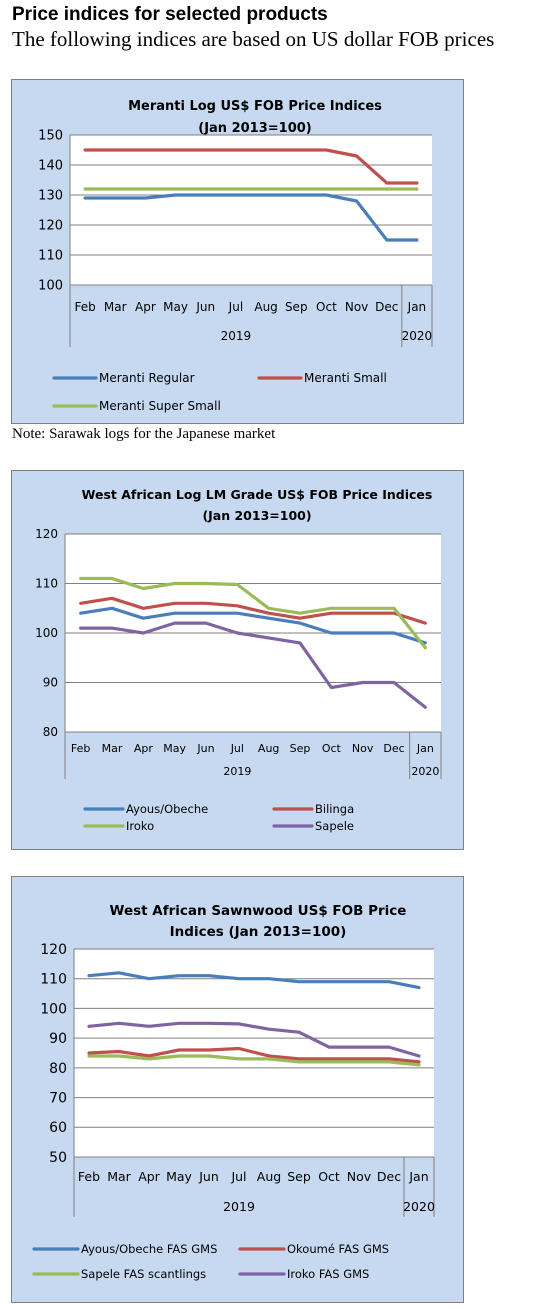 The width and height of the screenshot is (545, 1310). I want to click on legend-label: Iroko FAS GMS, so click(328, 1274).